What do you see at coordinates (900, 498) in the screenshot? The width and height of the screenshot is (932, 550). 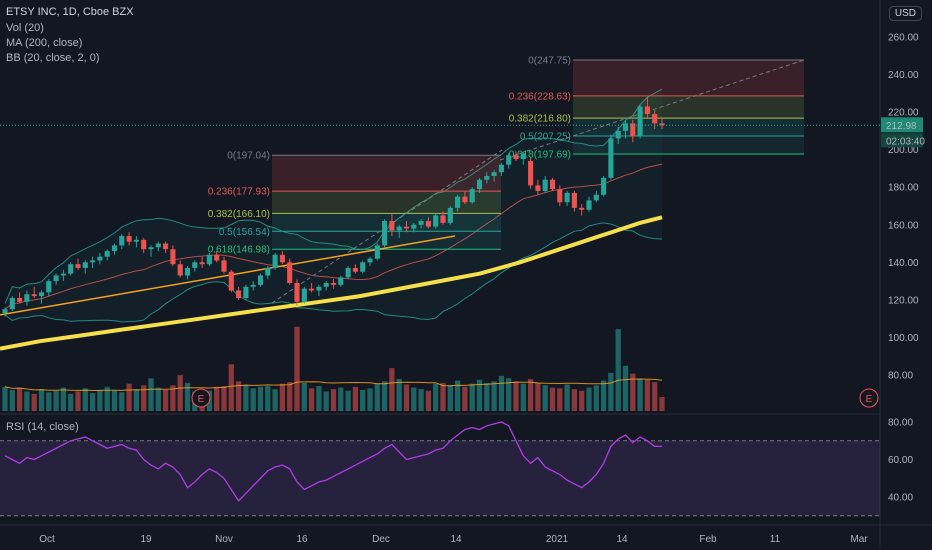 I see `rsi-tick-label: 40.00` at bounding box center [900, 498].